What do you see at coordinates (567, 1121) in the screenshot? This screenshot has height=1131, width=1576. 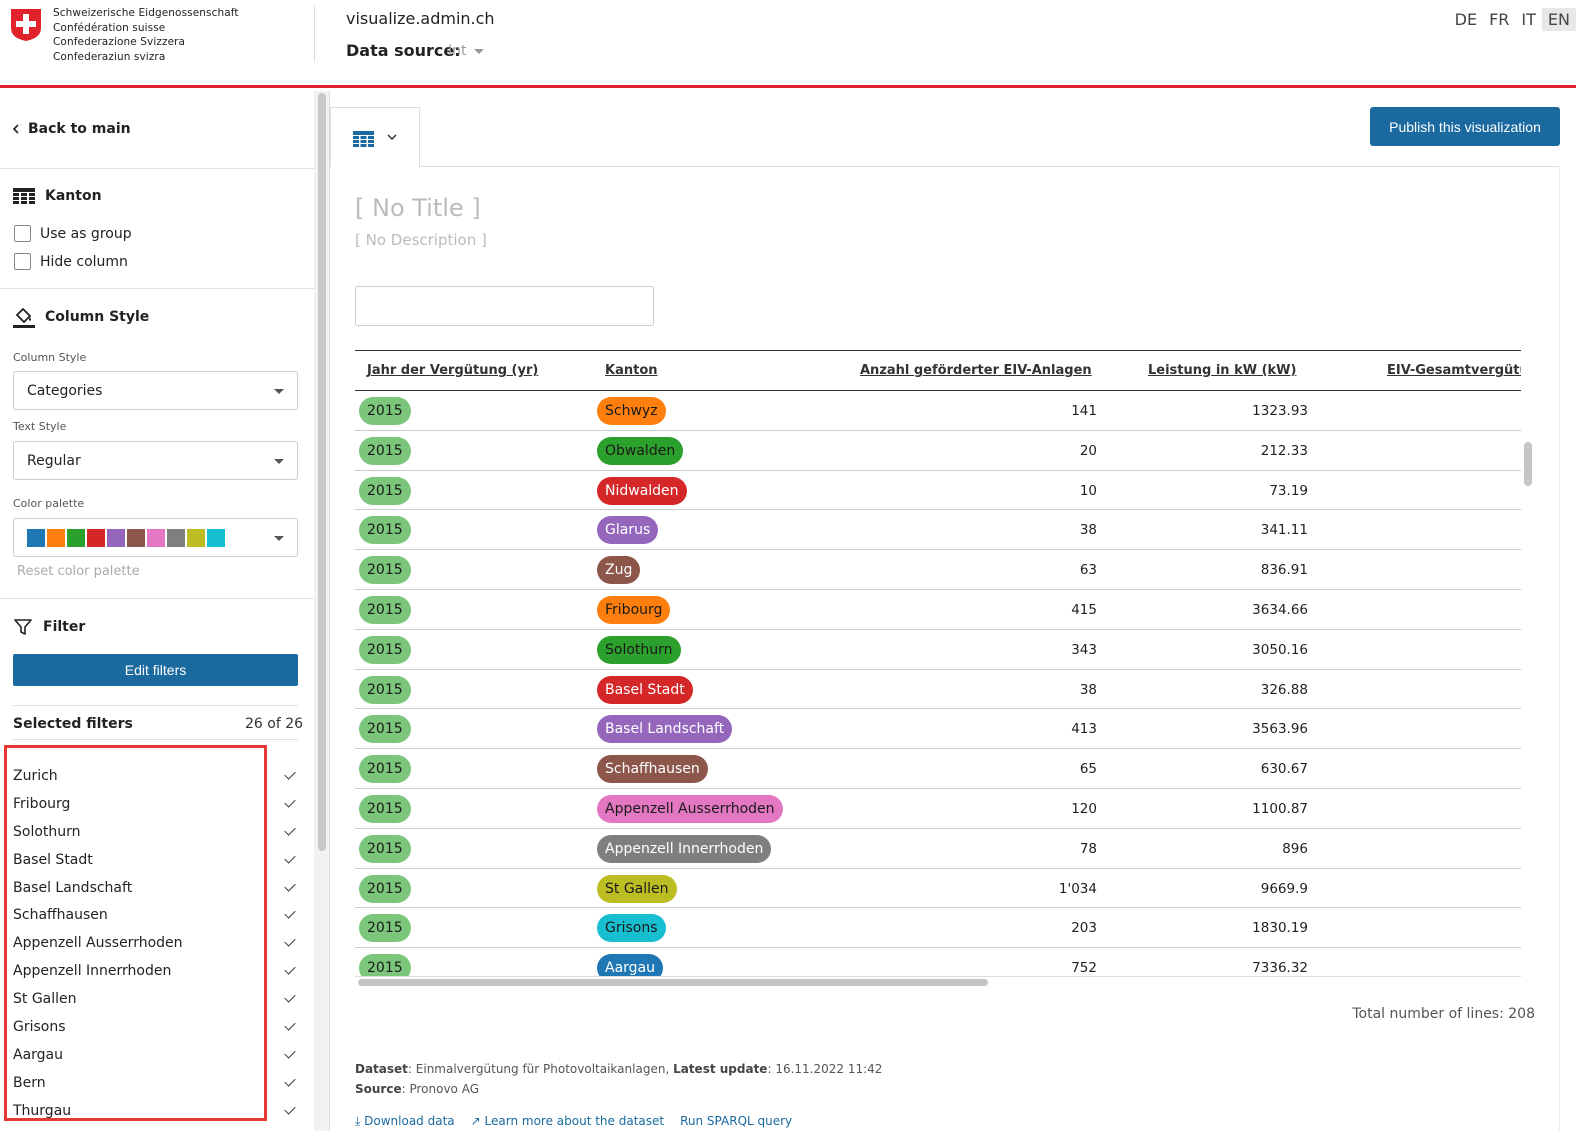 I see `learn-more-link: ↗ Learn more about the dataset` at bounding box center [567, 1121].